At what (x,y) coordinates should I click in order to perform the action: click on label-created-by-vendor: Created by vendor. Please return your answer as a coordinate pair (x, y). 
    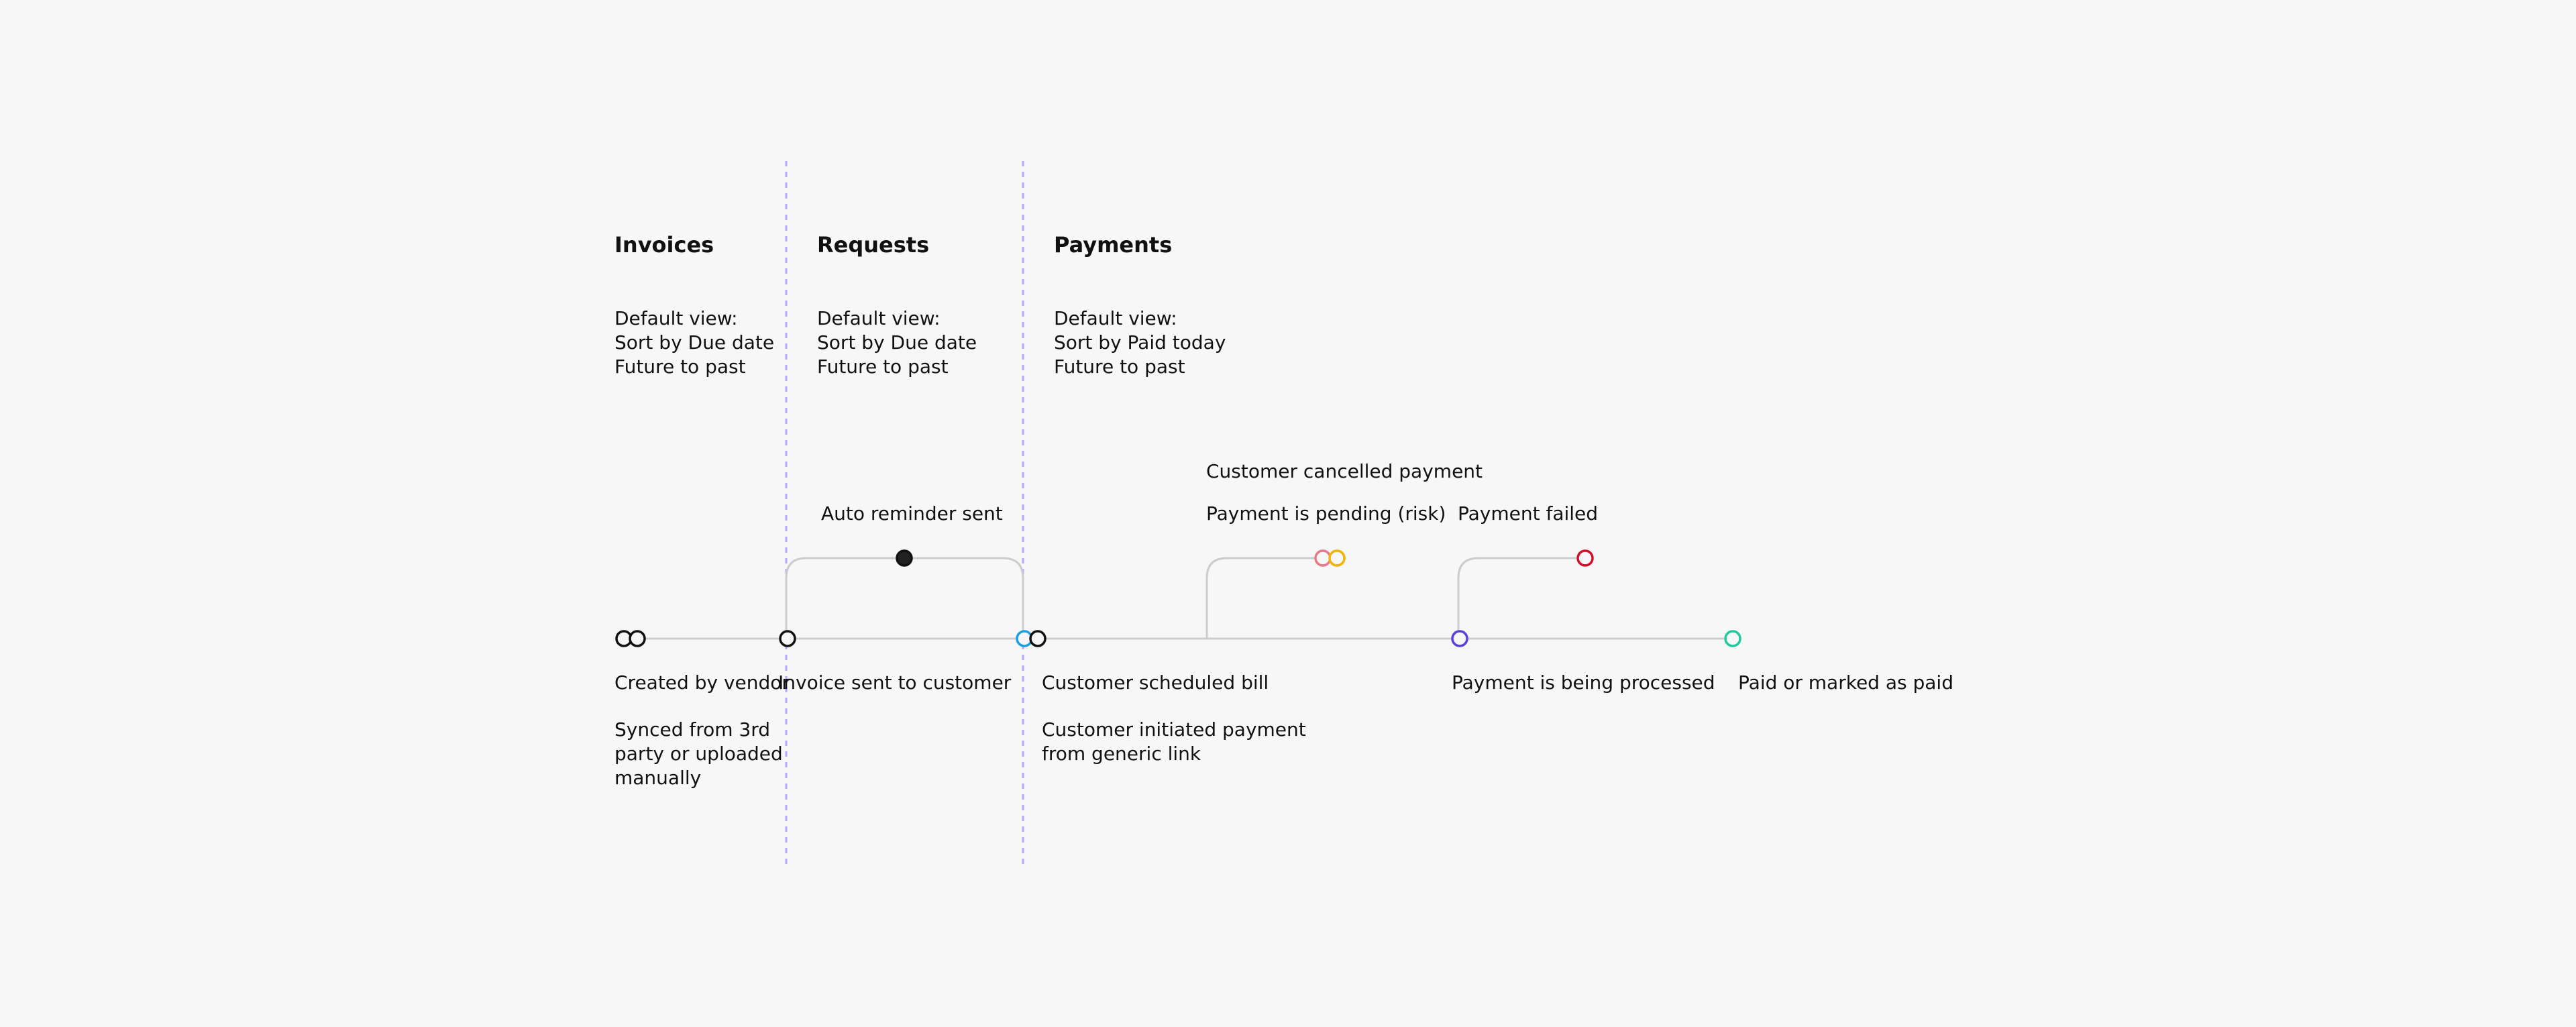
    Looking at the image, I should click on (702, 682).